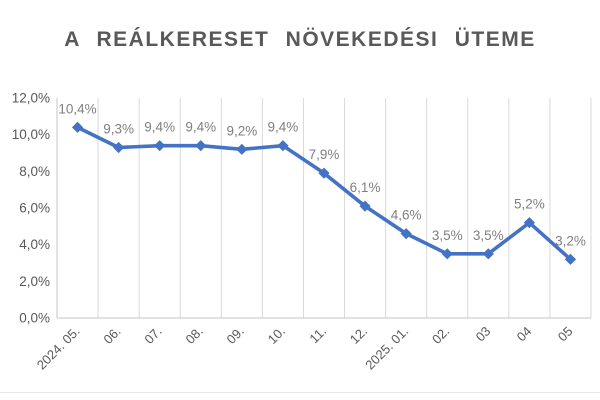  Describe the element at coordinates (386, 348) in the screenshot. I see `x-tick-label: 2025. 01.` at that location.